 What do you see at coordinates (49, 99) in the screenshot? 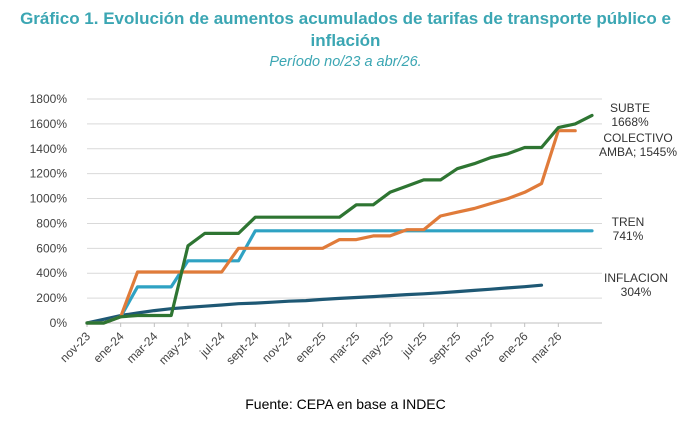
I see `y-tick-label: 1800%` at bounding box center [49, 99].